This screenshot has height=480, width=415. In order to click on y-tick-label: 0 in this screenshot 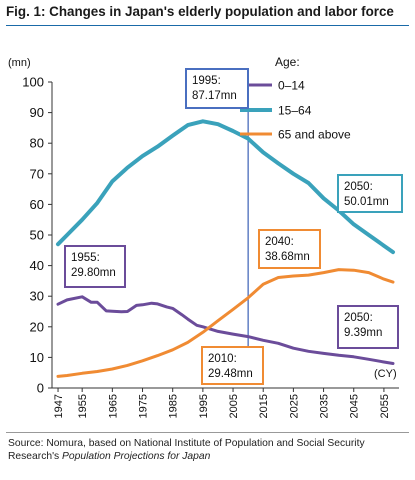, I will do `click(40, 388)`.